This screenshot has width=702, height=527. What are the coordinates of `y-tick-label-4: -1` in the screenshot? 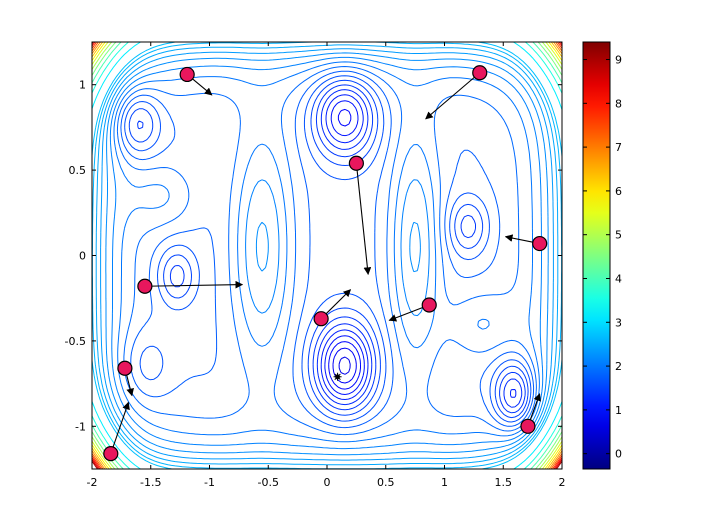 It's located at (80, 426).